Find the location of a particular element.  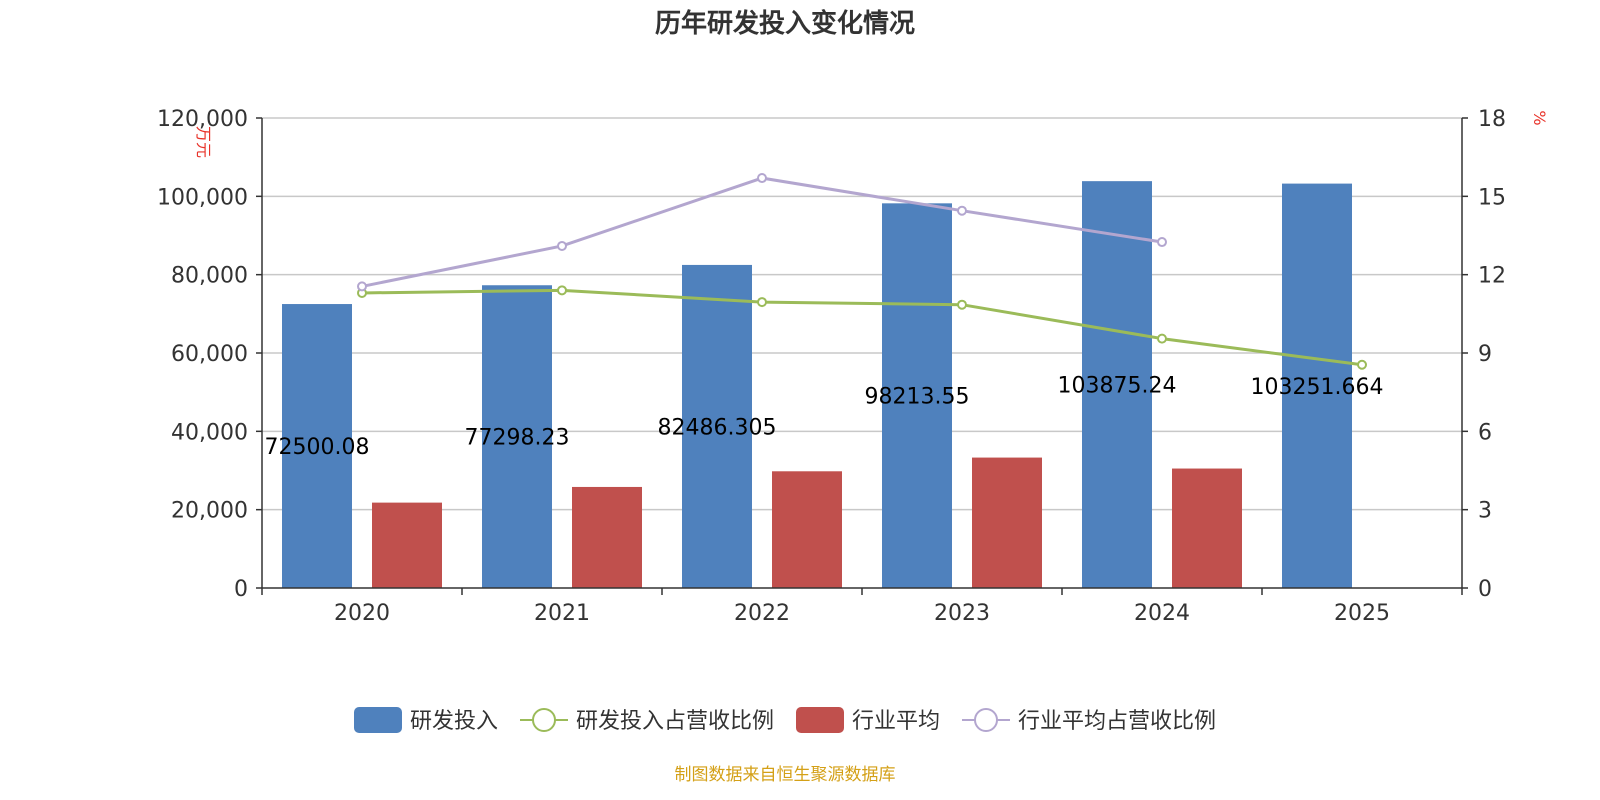

bar-data-label: 98213.55 is located at coordinates (917, 397).